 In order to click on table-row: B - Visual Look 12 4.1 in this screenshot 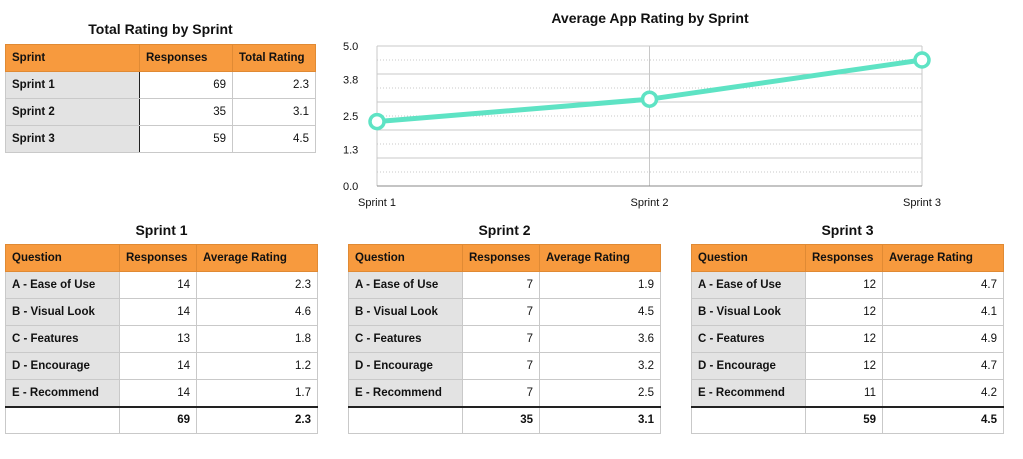, I will do `click(847, 312)`.